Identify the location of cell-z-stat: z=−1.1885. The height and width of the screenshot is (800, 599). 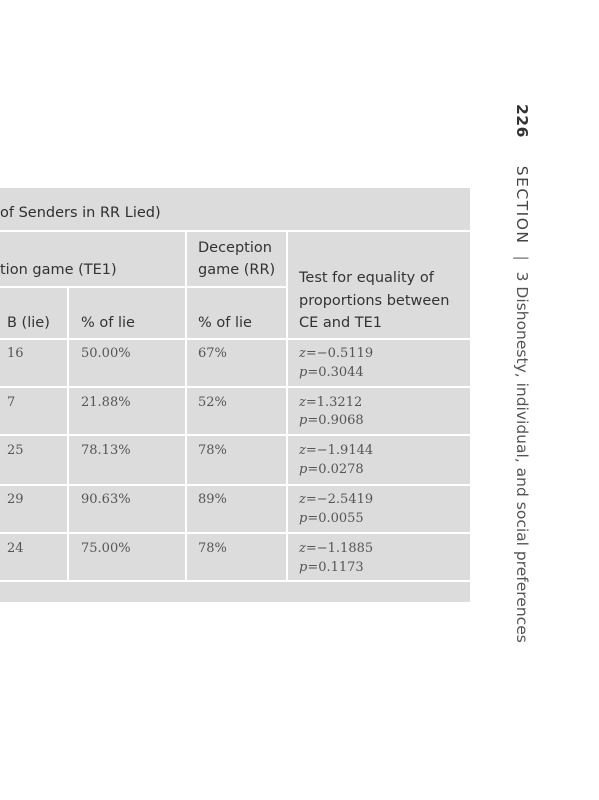
(336, 548).